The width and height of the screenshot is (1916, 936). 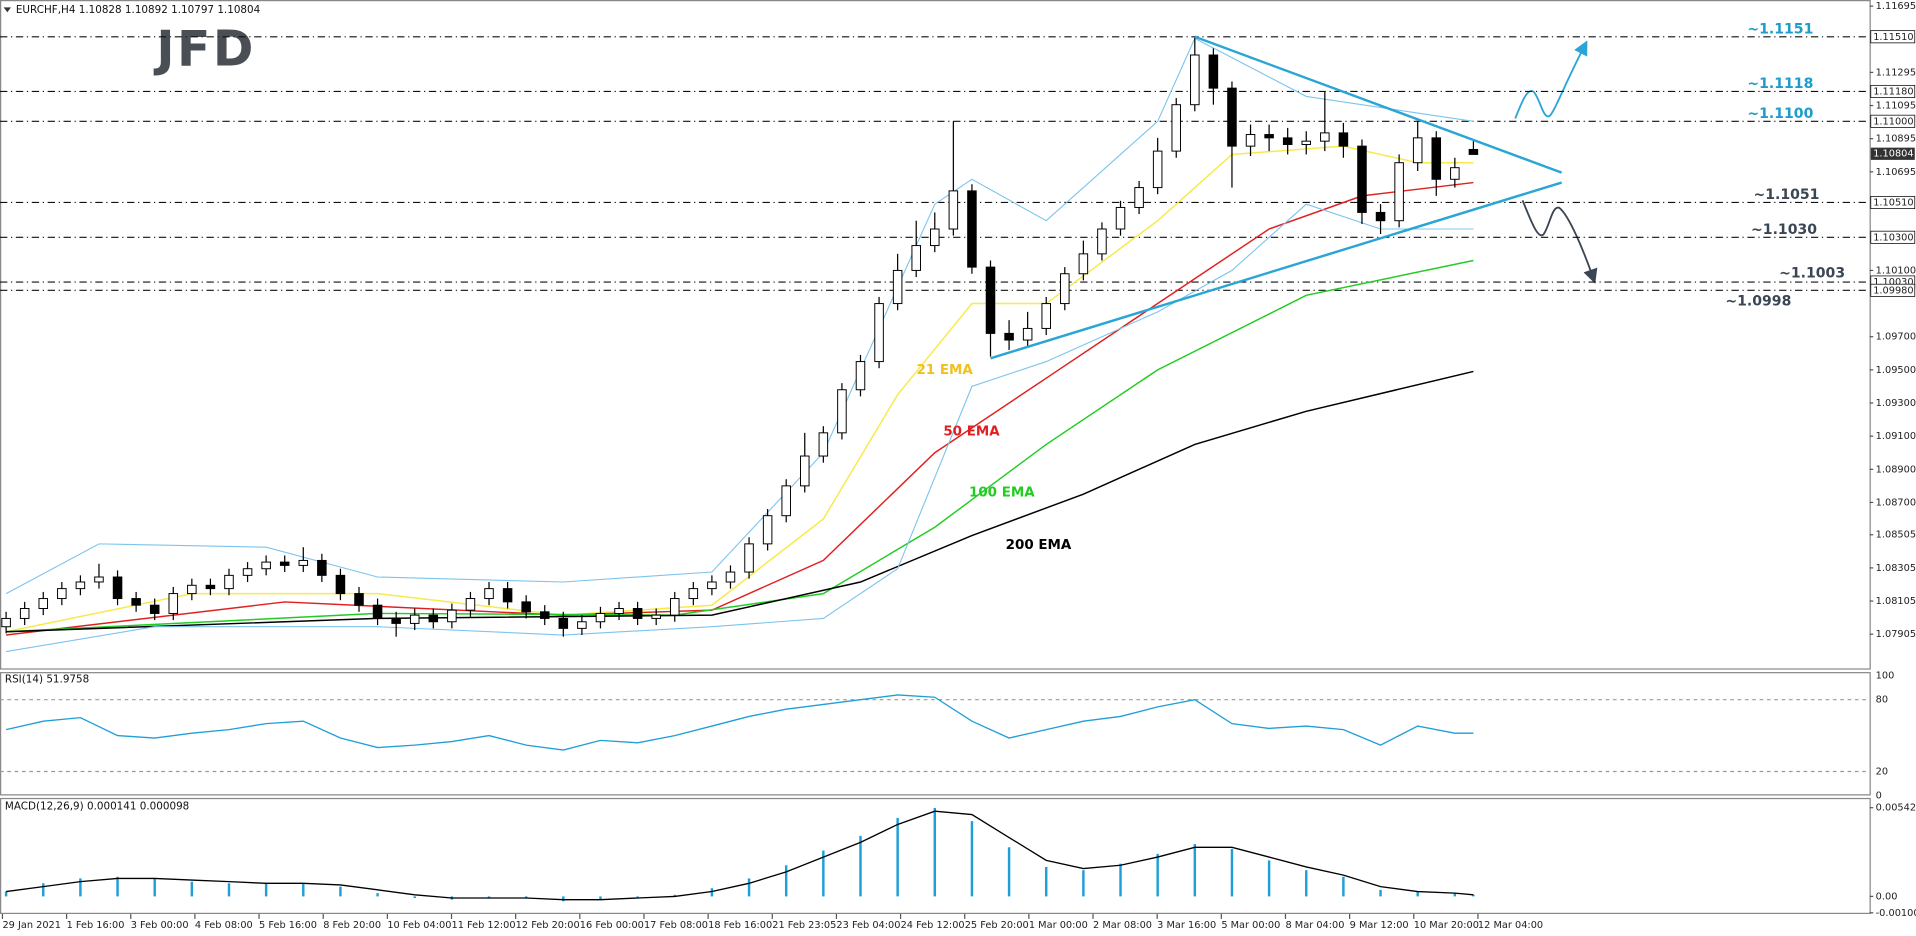 I want to click on signal-line, so click(x=740, y=855).